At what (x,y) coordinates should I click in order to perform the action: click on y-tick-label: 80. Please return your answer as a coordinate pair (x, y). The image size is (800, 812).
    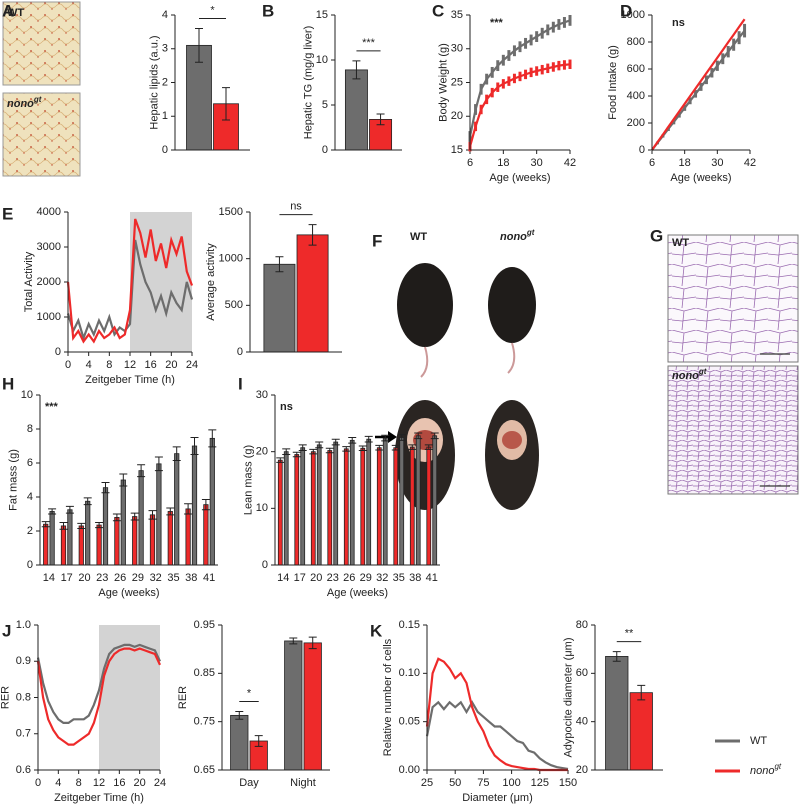
    Looking at the image, I should click on (582, 625).